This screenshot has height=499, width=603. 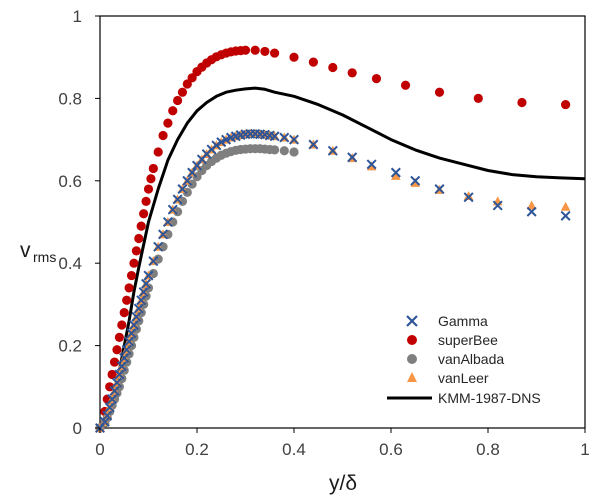 What do you see at coordinates (25, 250) in the screenshot?
I see `y-axis-title-main: v` at bounding box center [25, 250].